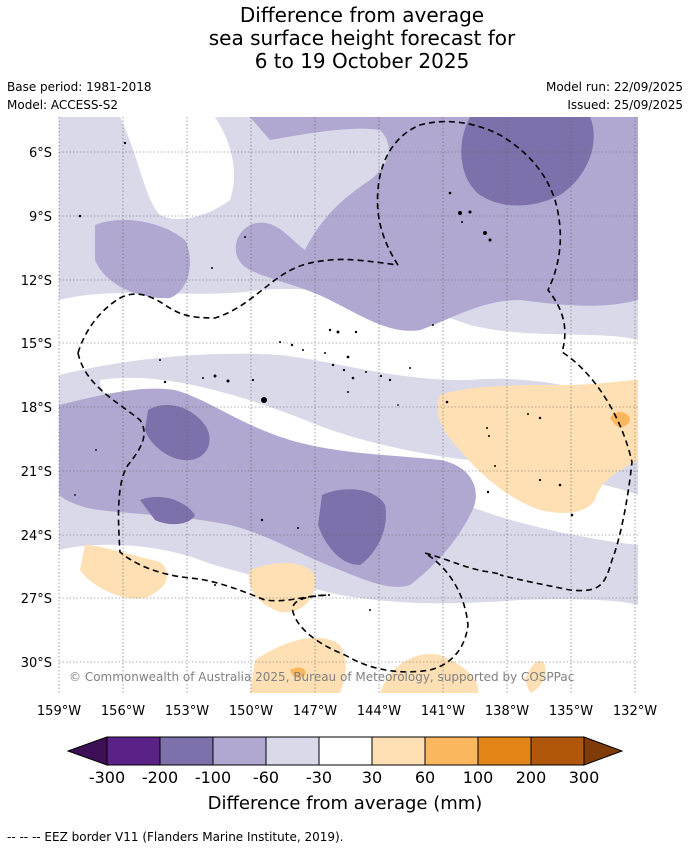  What do you see at coordinates (625, 105) in the screenshot?
I see `issued-date: Issued: 25/09/2025` at bounding box center [625, 105].